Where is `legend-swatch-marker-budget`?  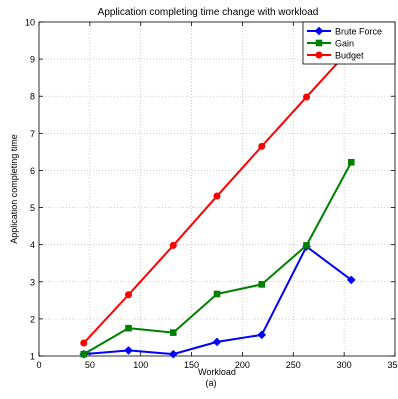 legend-swatch-marker-budget is located at coordinates (319, 55).